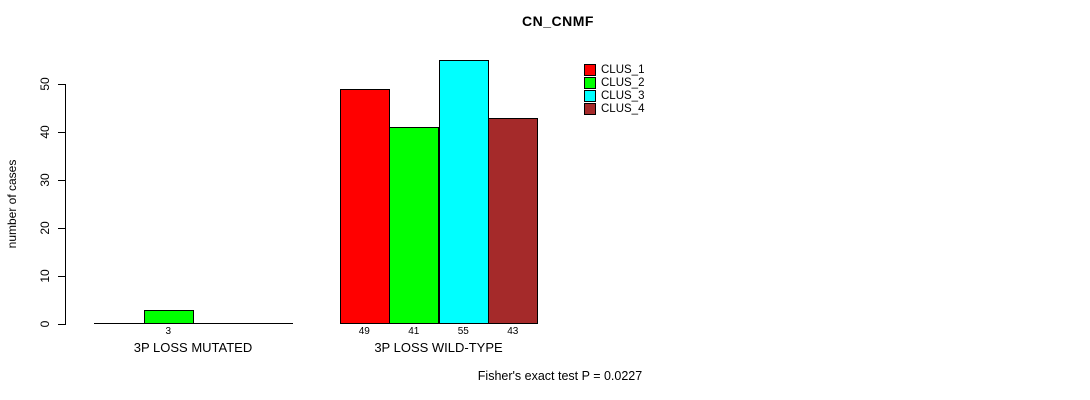  Describe the element at coordinates (45, 84) in the screenshot. I see `y-tick-label: 50` at that location.